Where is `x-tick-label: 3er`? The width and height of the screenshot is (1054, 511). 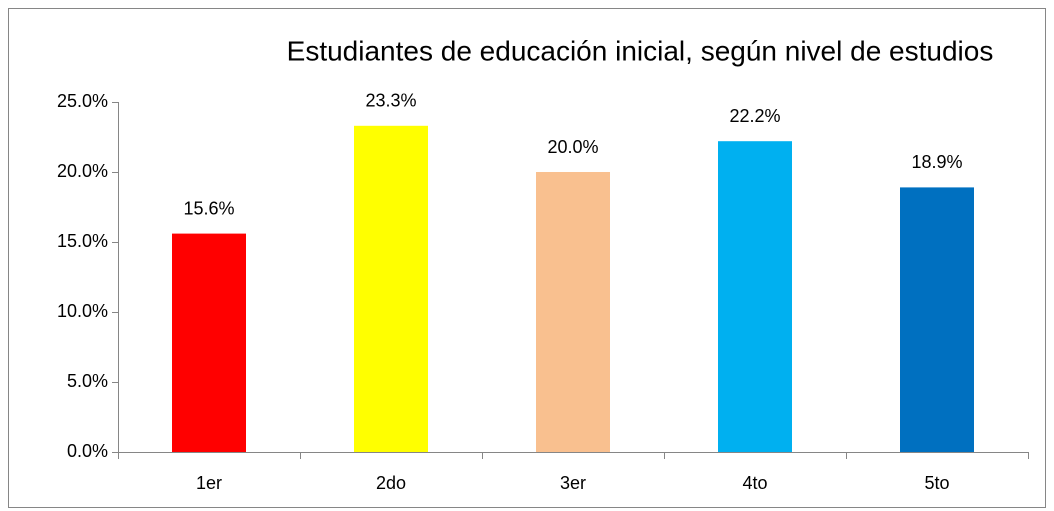
x-tick-label: 3er is located at coordinates (573, 483).